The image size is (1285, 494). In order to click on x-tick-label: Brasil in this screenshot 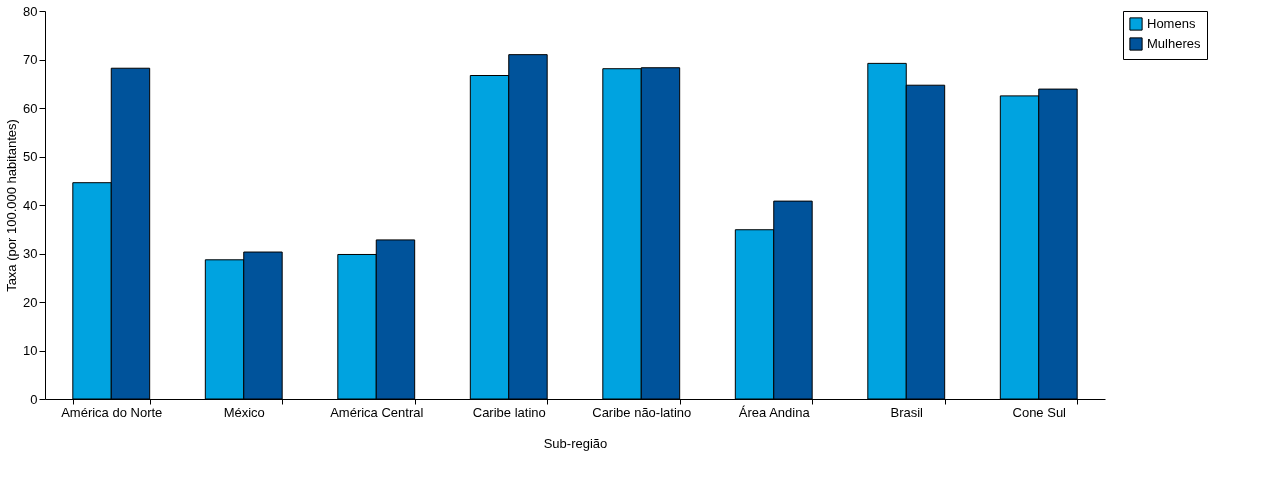, I will do `click(907, 412)`.